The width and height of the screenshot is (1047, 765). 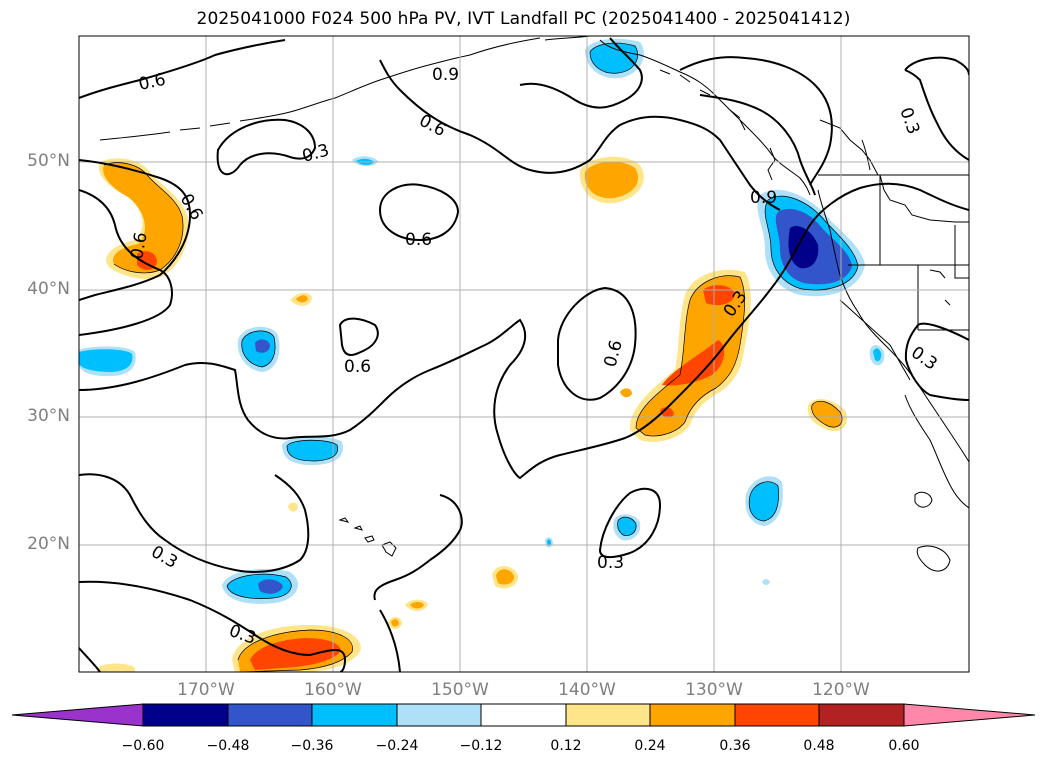 What do you see at coordinates (333, 690) in the screenshot?
I see `lon-label: 160°W` at bounding box center [333, 690].